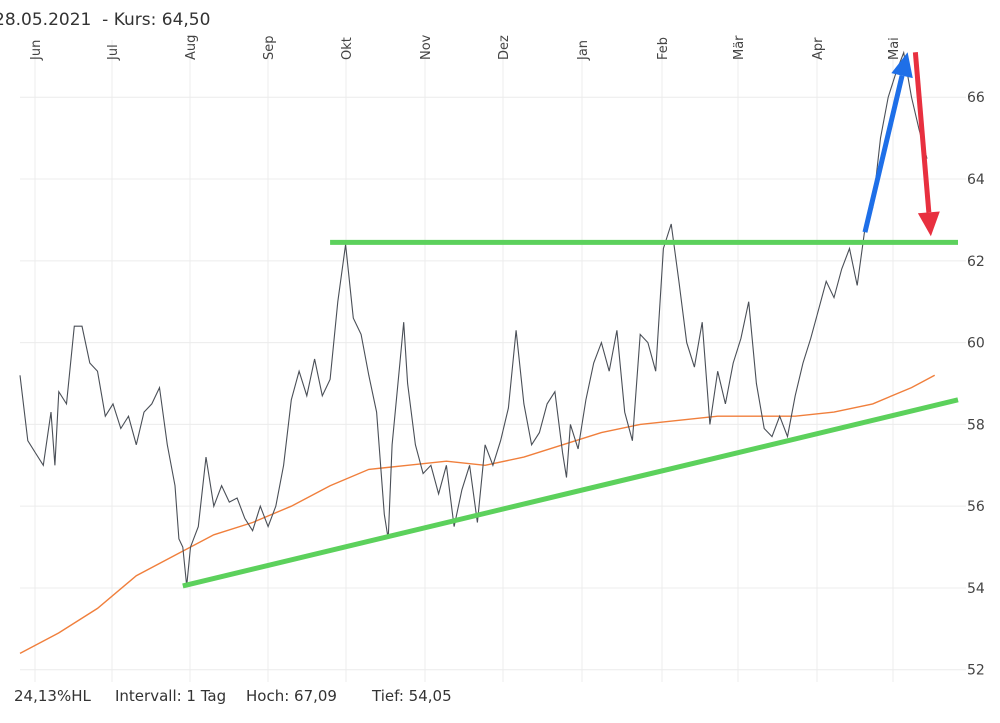 This screenshot has height=723, width=1000. I want to click on y-tick-label-6: 64, so click(976, 180).